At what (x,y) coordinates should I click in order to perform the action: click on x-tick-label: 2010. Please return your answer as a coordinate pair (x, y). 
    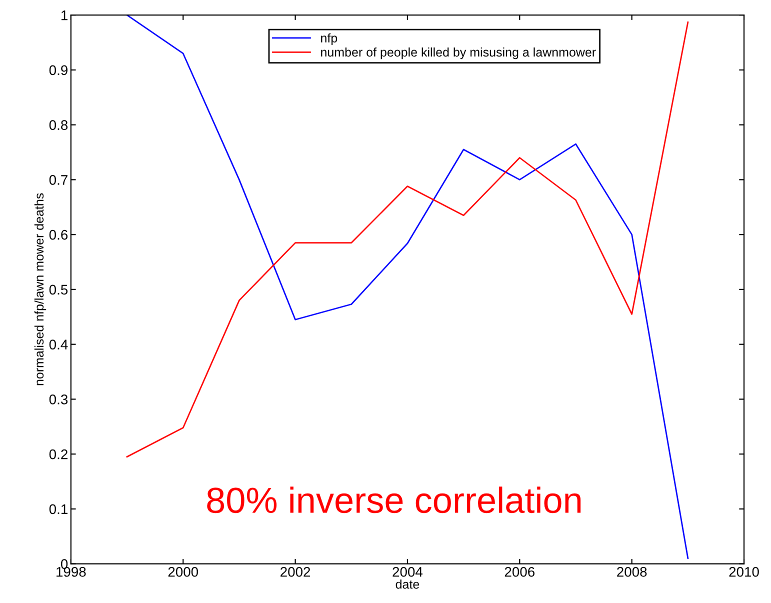
    Looking at the image, I should click on (744, 571).